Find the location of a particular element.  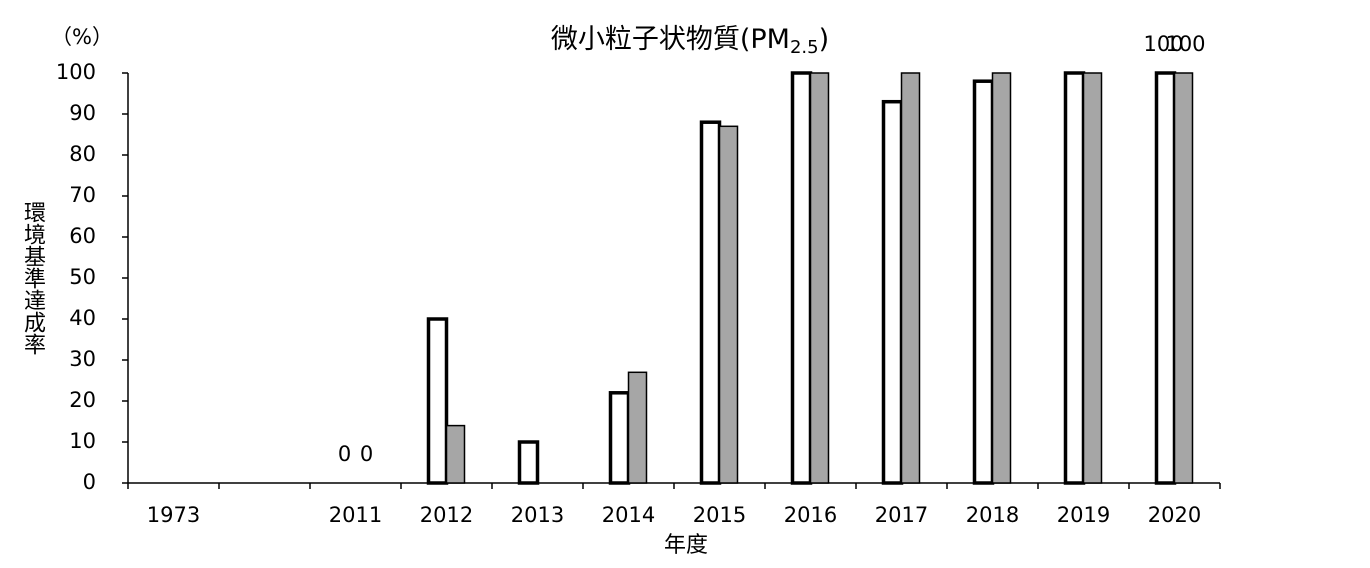

y-tick-label: 50 is located at coordinates (82, 277).